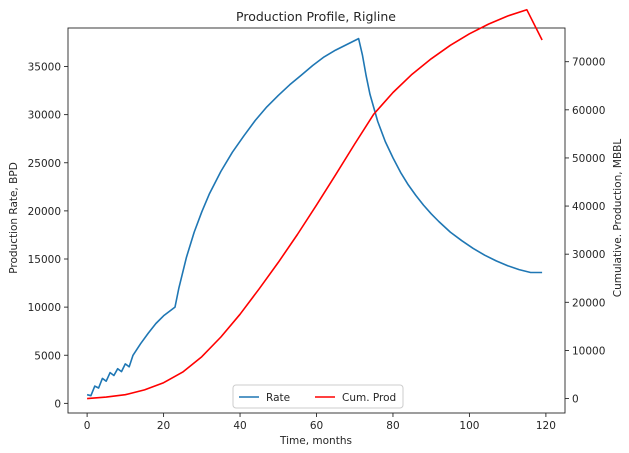  I want to click on right-y-tick-label: 0, so click(575, 400).